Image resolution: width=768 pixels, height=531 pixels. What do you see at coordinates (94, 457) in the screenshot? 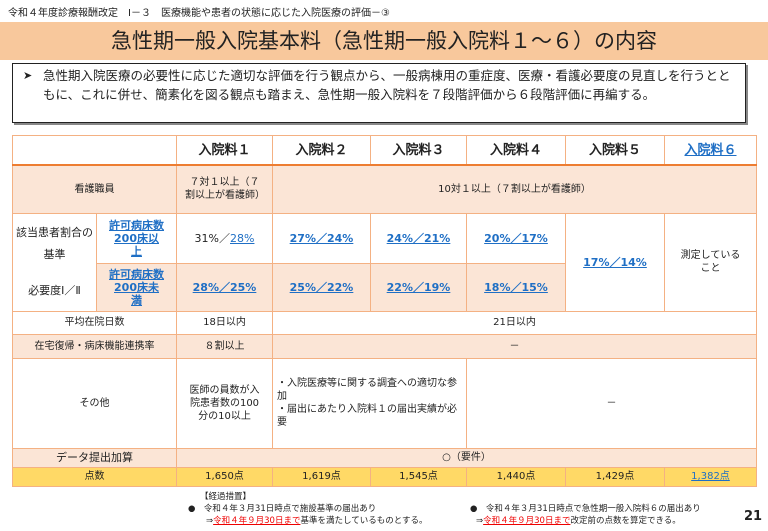
I see `row-label: データ提出加算` at bounding box center [94, 457].